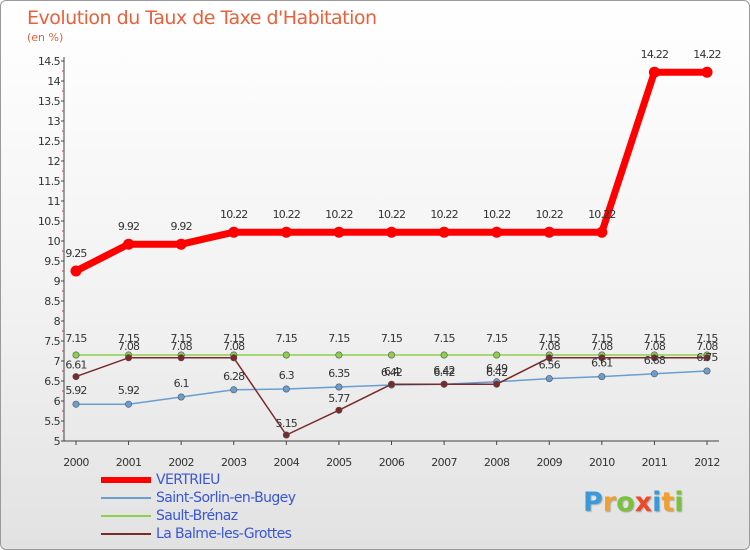  Describe the element at coordinates (52, 341) in the screenshot. I see `y-tick-label: 7.5` at that location.